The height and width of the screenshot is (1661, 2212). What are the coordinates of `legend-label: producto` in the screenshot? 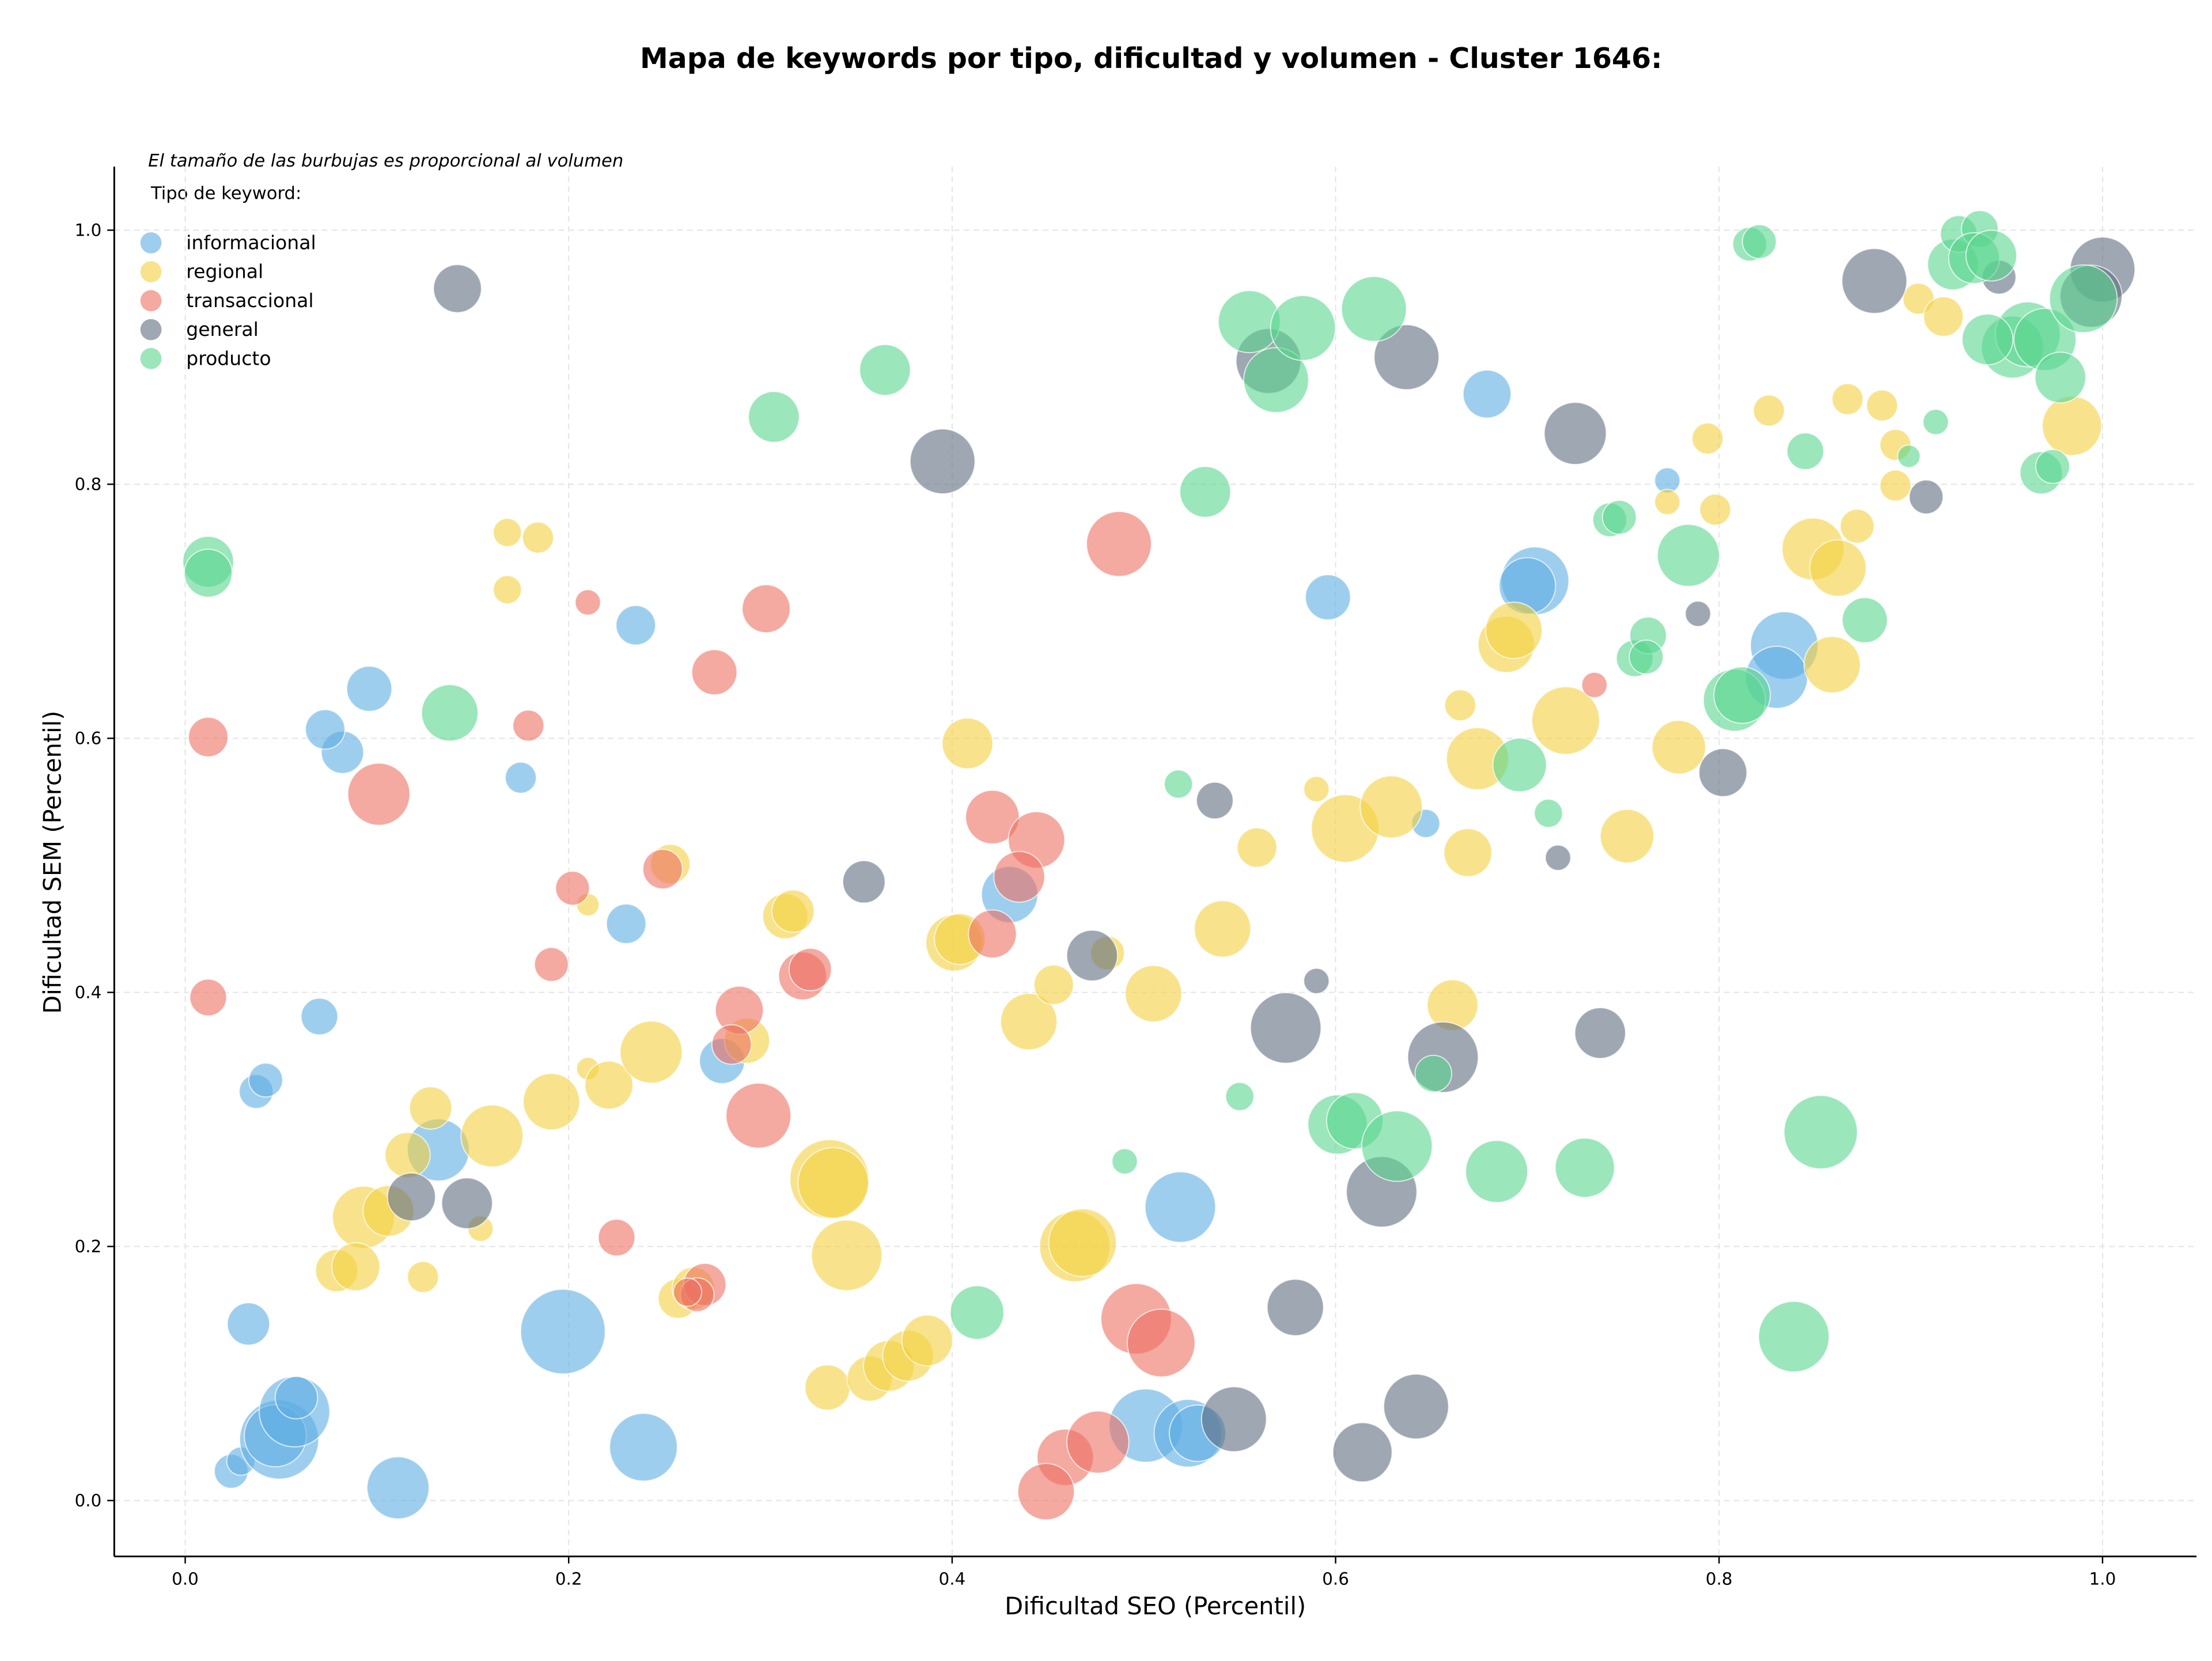 It's located at (228, 358).